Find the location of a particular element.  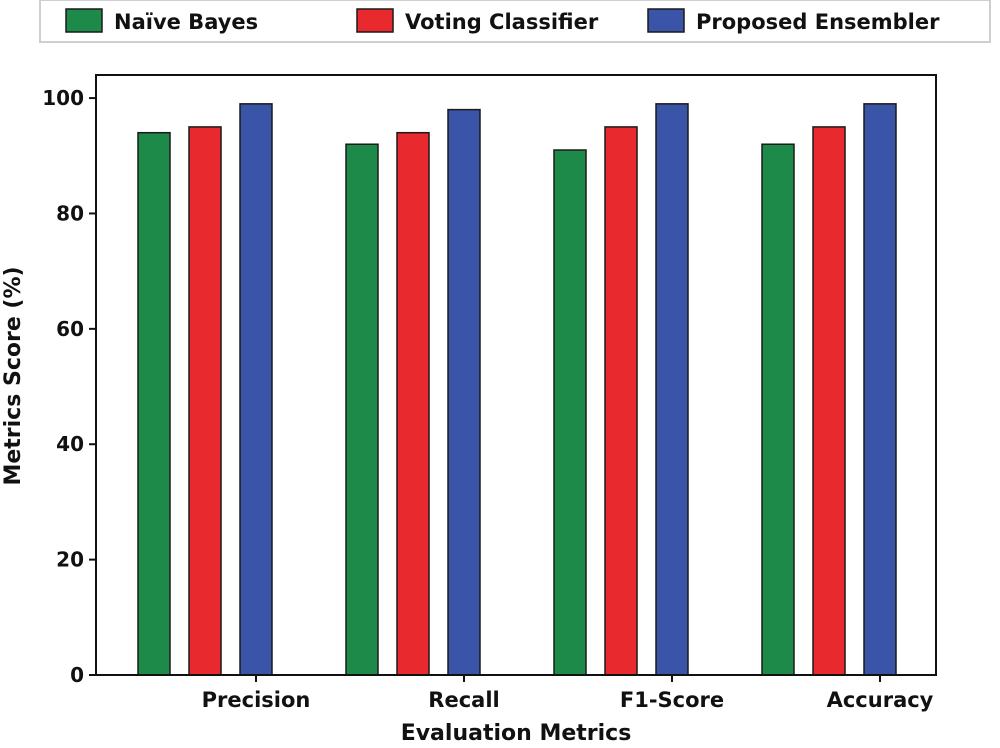

x-axis-label: Evaluation Metrics is located at coordinates (516, 732).